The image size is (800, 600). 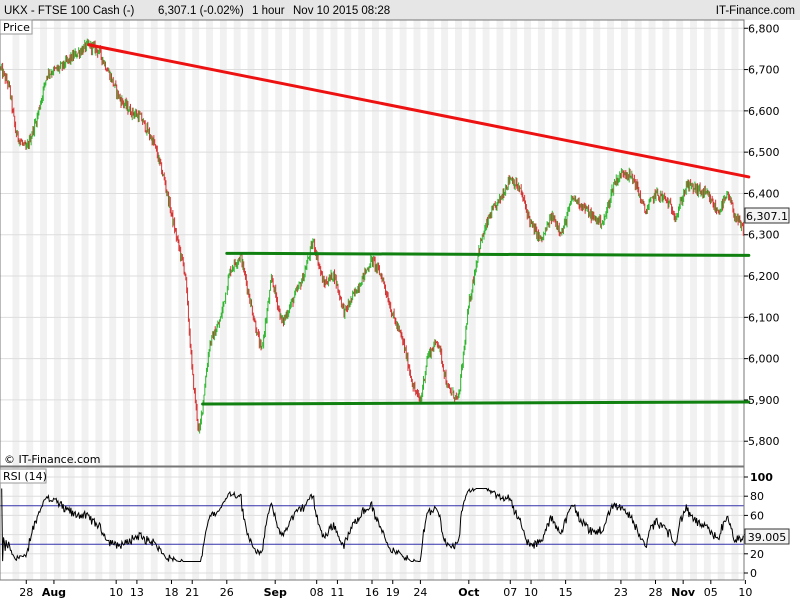 I want to click on x-tick-label: 16, so click(x=372, y=592).